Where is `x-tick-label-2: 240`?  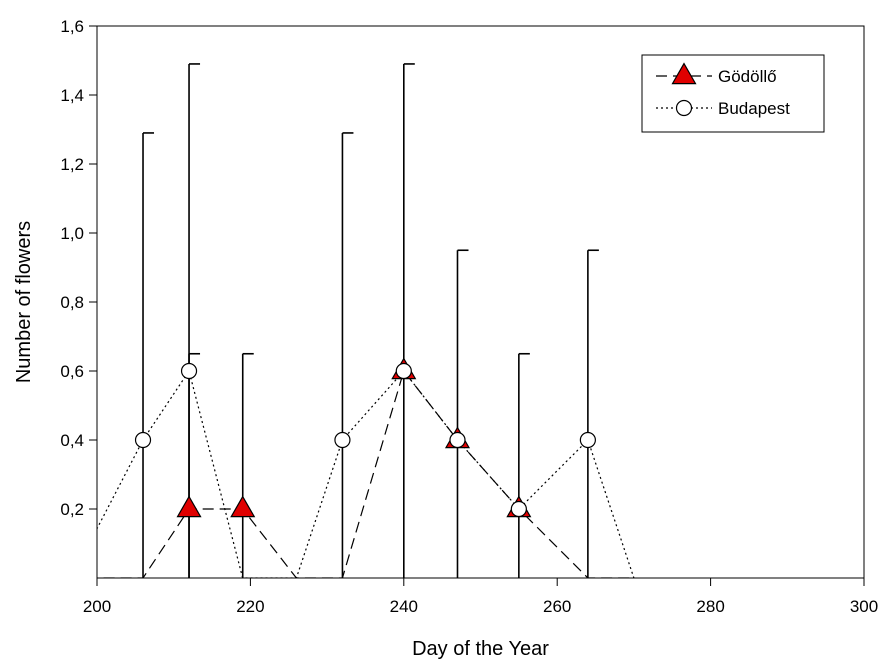 x-tick-label-2: 240 is located at coordinates (404, 606).